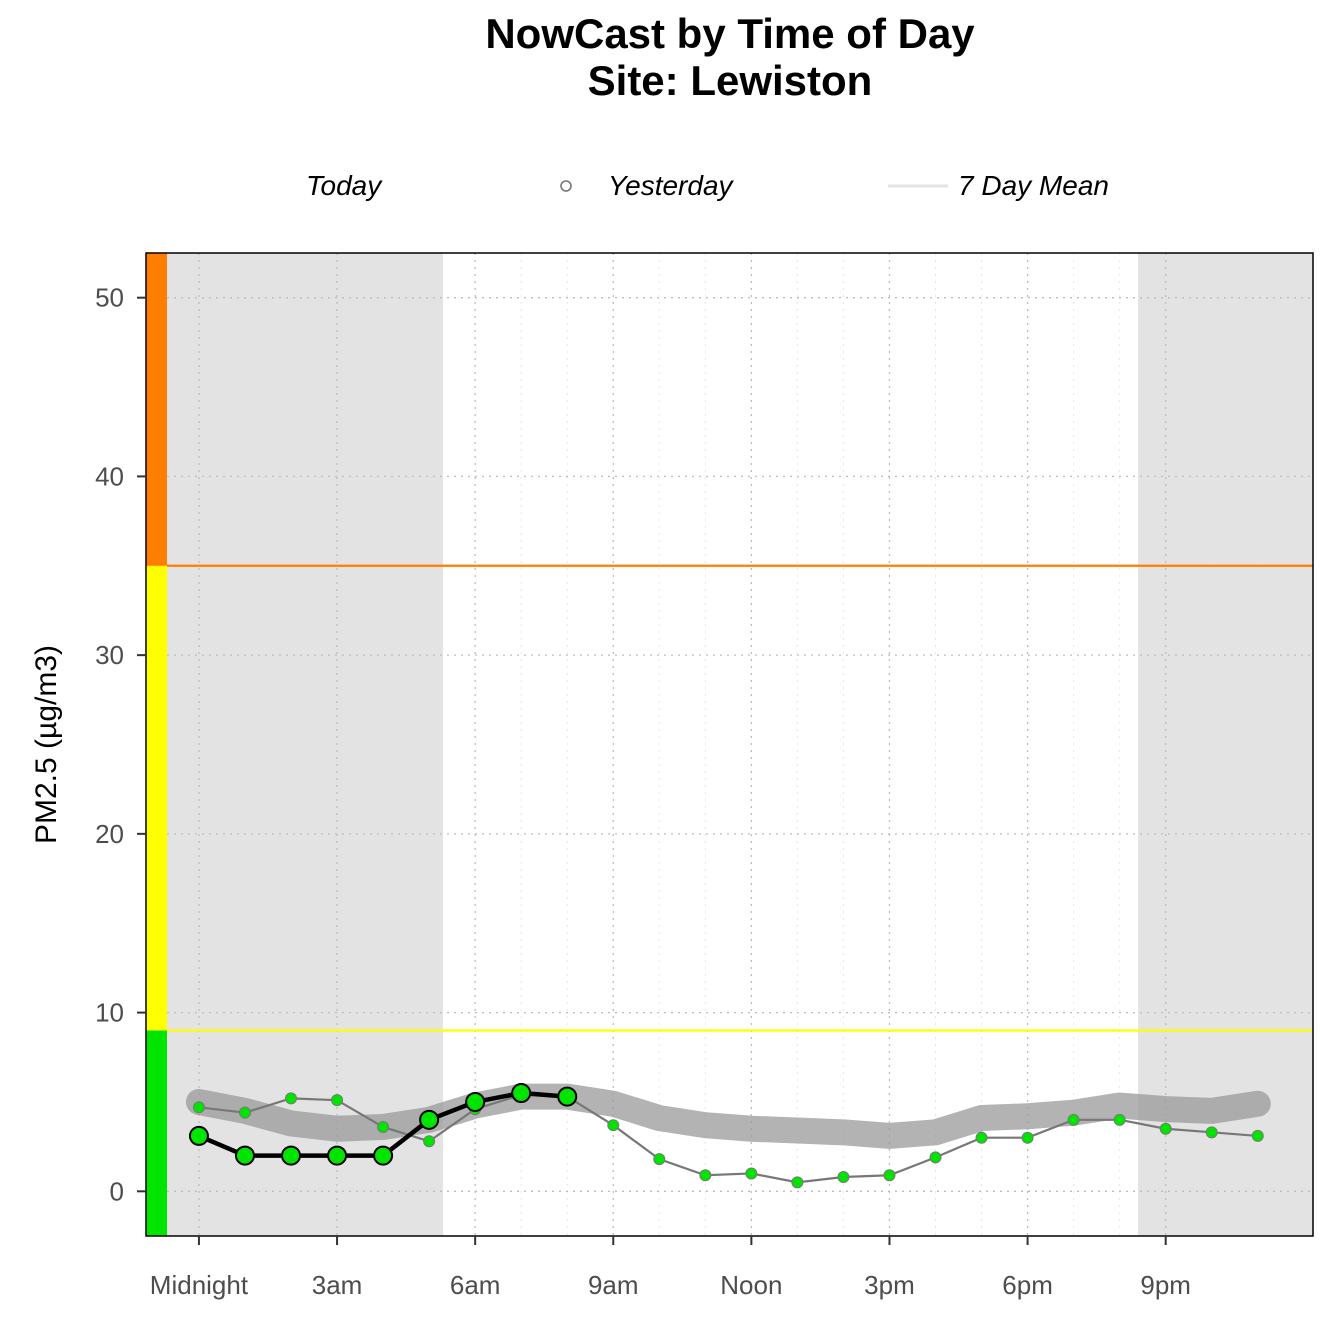 This screenshot has width=1344, height=1344. I want to click on legend-key-7-day-mean, so click(918, 186).